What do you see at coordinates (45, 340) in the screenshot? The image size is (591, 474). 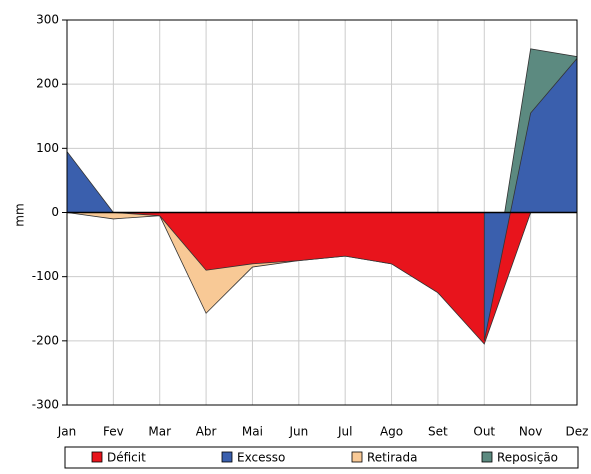 I see `y-tick-label: -200` at bounding box center [45, 340].